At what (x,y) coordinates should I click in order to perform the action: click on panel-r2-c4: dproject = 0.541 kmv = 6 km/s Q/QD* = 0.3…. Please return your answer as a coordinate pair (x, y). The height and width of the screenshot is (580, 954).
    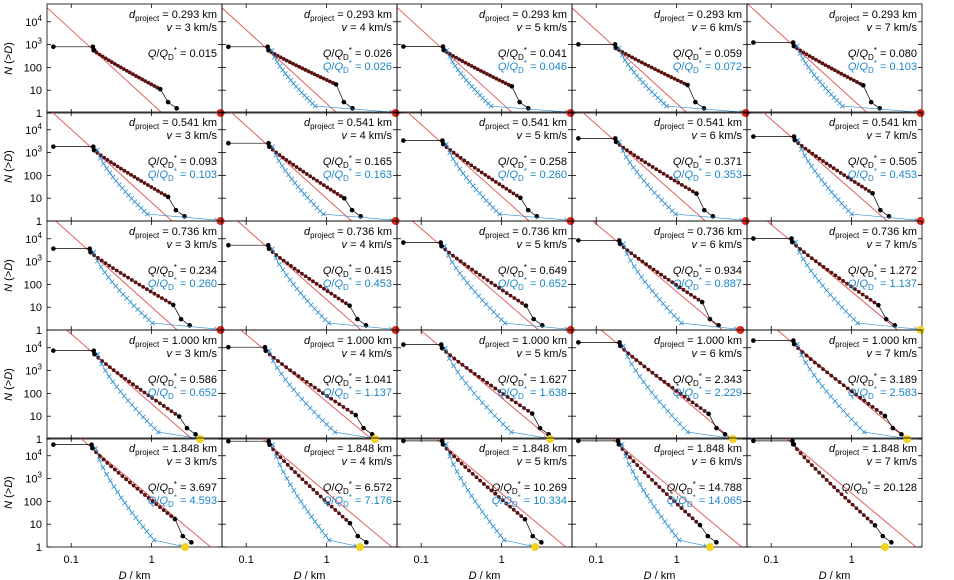
    Looking at the image, I should click on (660, 168).